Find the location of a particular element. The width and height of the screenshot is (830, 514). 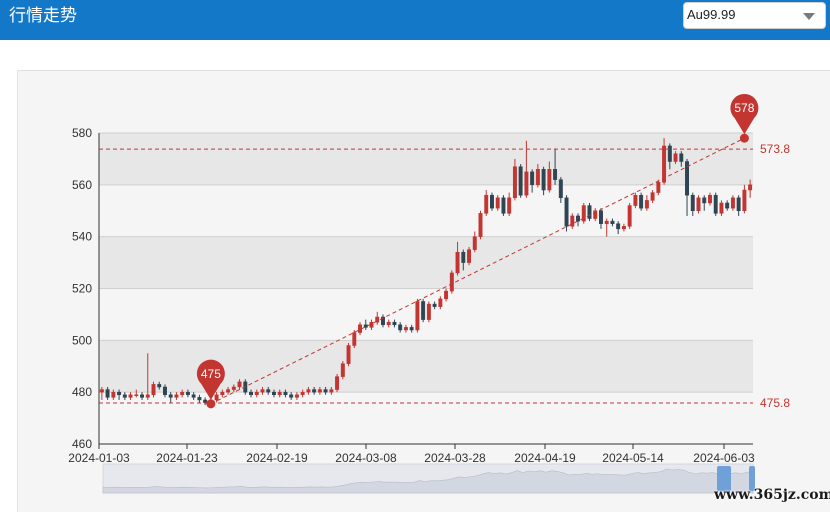

y-tick-label: 520 is located at coordinates (82, 289).